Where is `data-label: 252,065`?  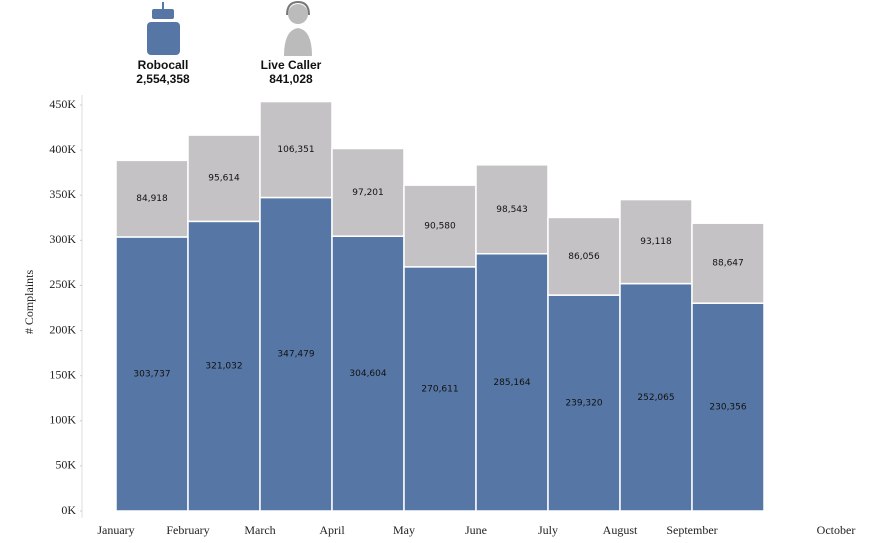
data-label: 252,065 is located at coordinates (655, 398).